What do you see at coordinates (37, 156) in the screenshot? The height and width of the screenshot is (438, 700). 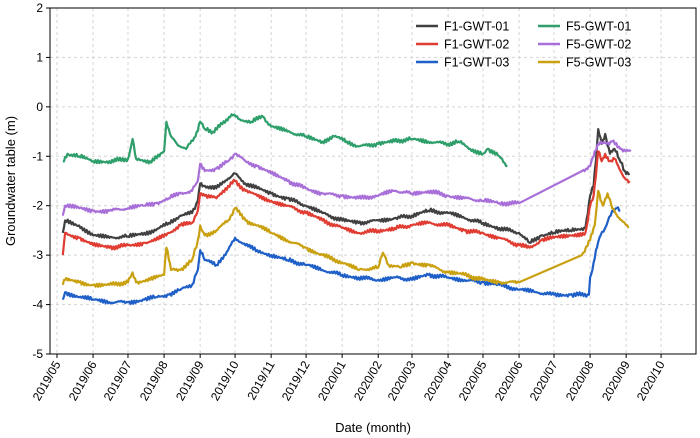 I see `y-tick-label: -1` at bounding box center [37, 156].